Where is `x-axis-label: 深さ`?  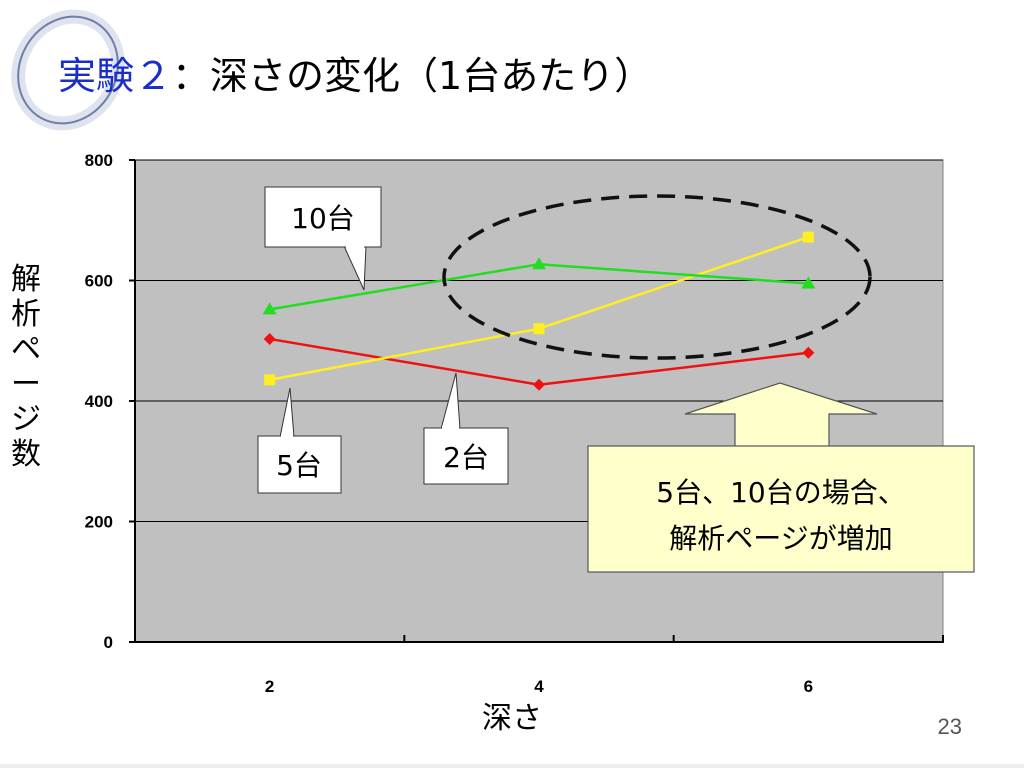
x-axis-label: 深さ is located at coordinates (512, 718).